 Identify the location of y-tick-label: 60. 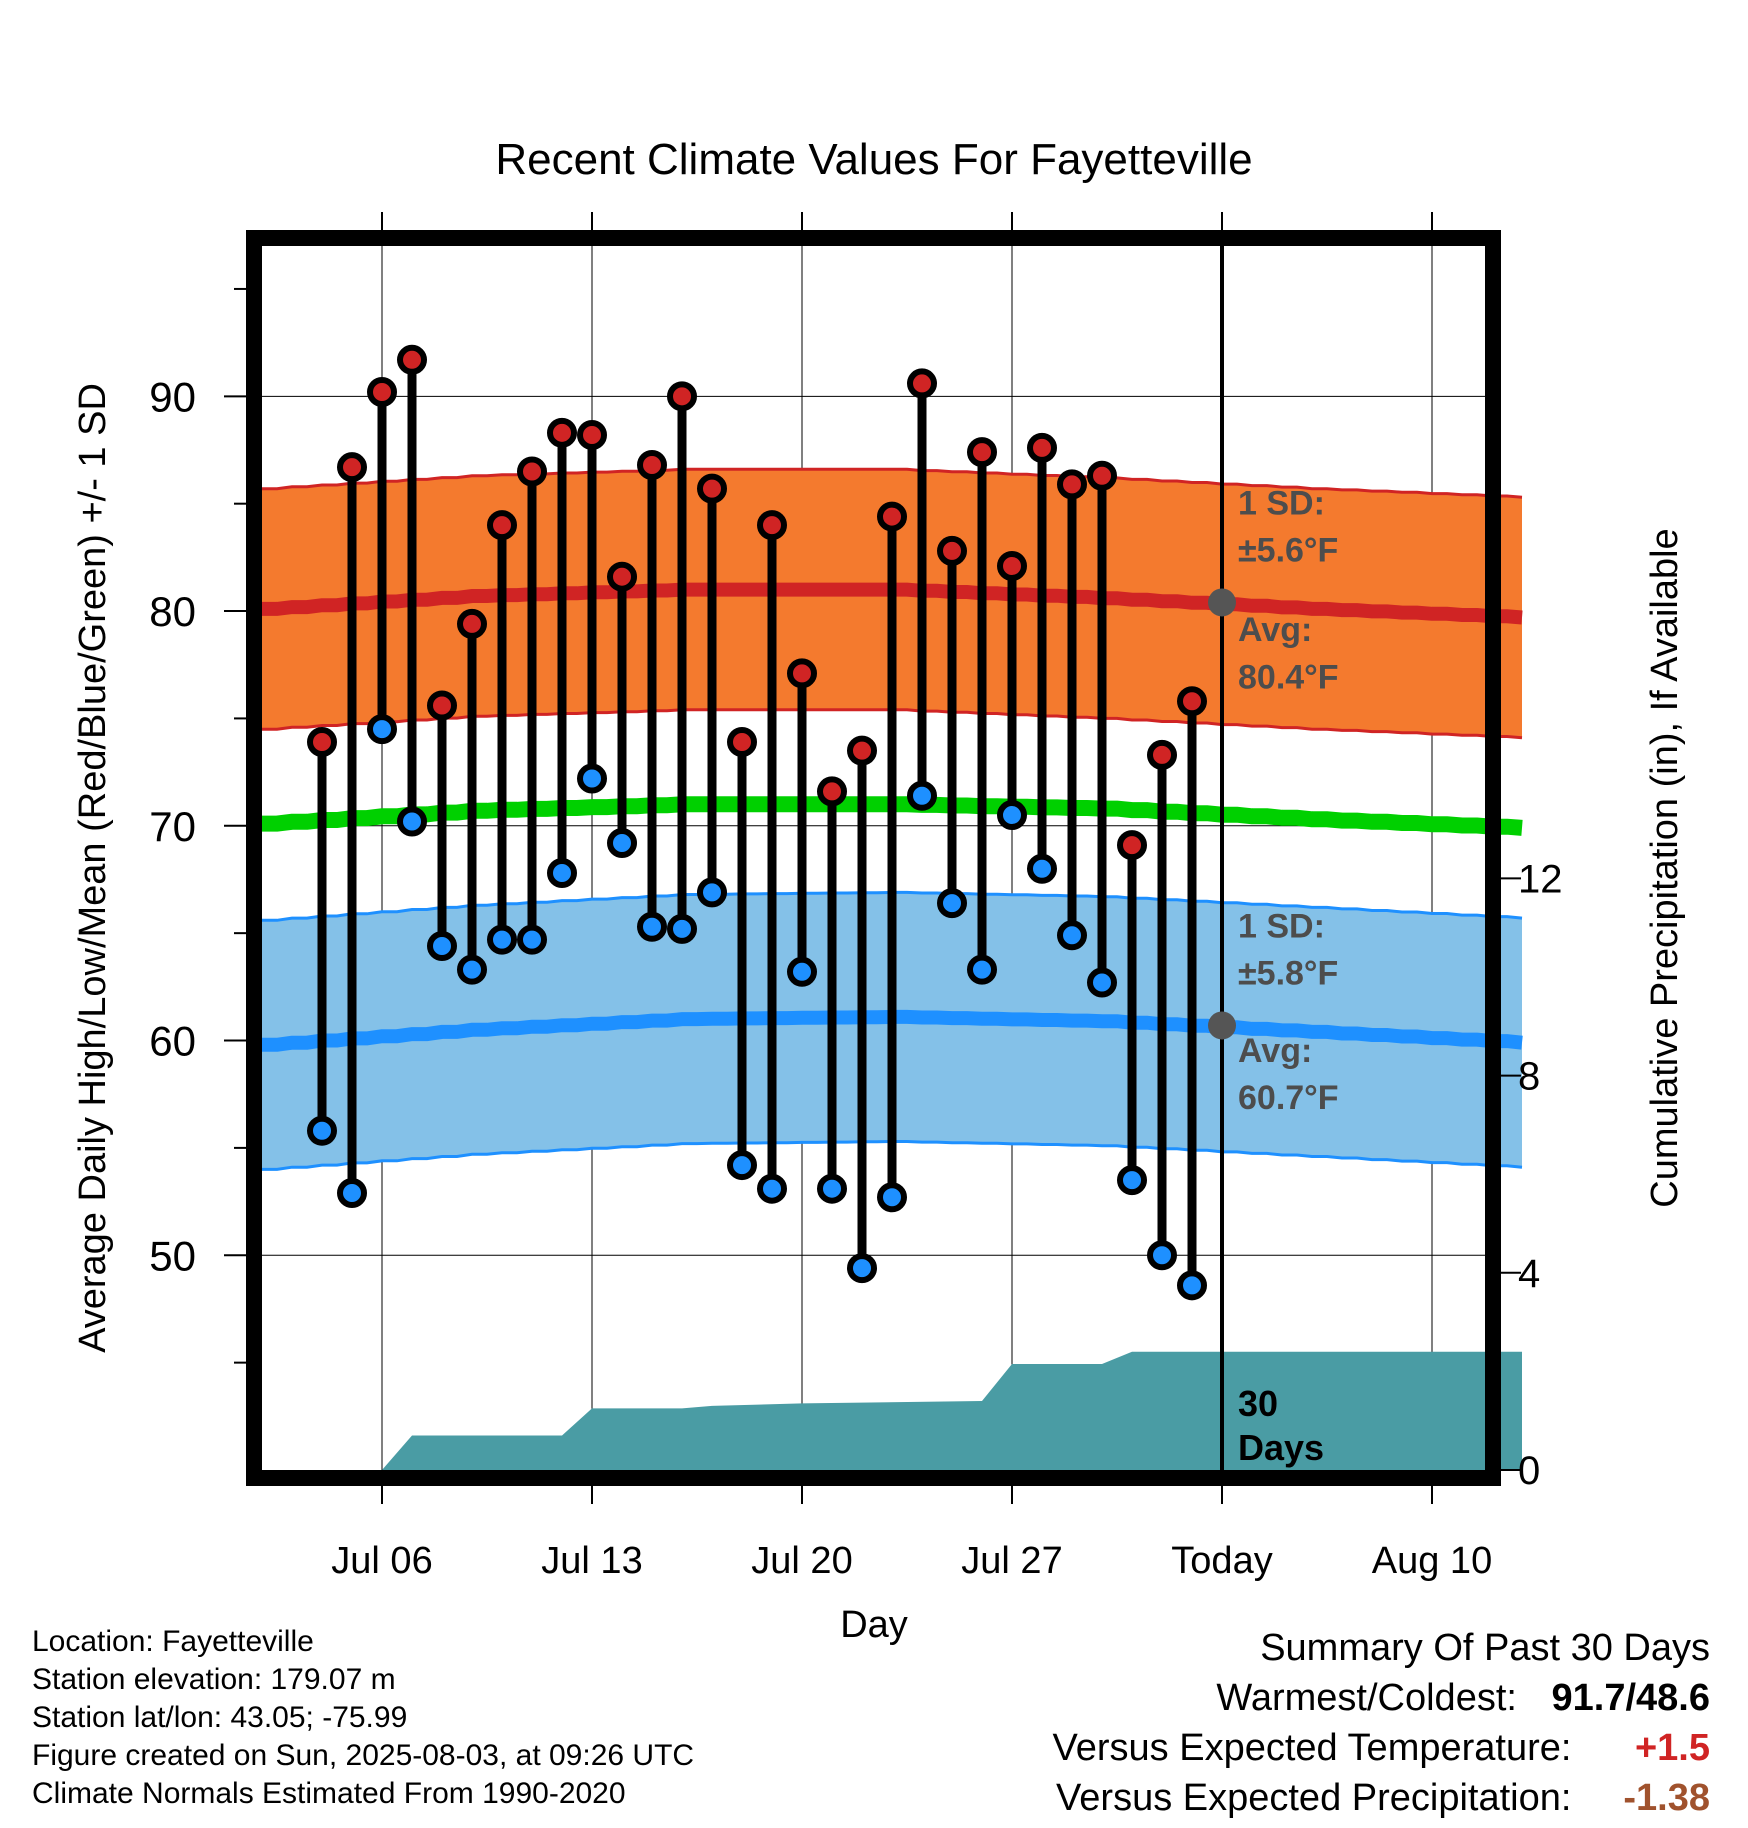
(172, 1041).